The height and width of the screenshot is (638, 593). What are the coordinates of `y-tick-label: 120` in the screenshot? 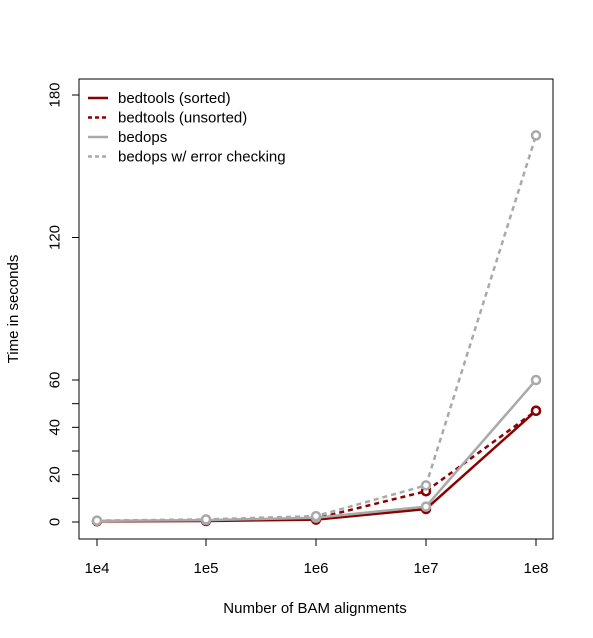 It's located at (55, 237).